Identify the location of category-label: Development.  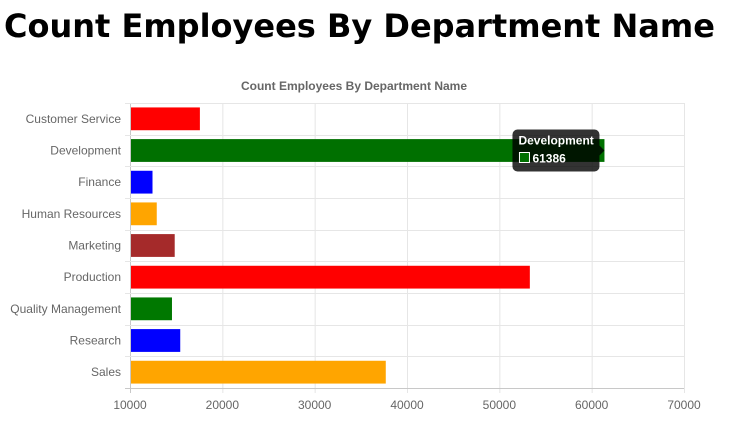
(85, 151).